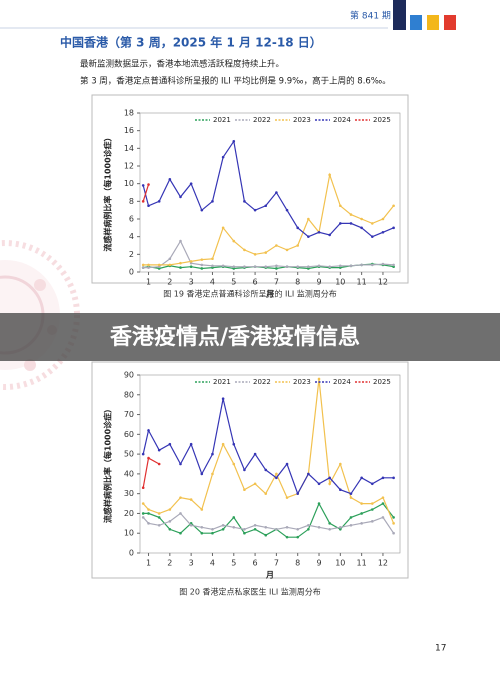  I want to click on legend-label: 2024, so click(342, 120).